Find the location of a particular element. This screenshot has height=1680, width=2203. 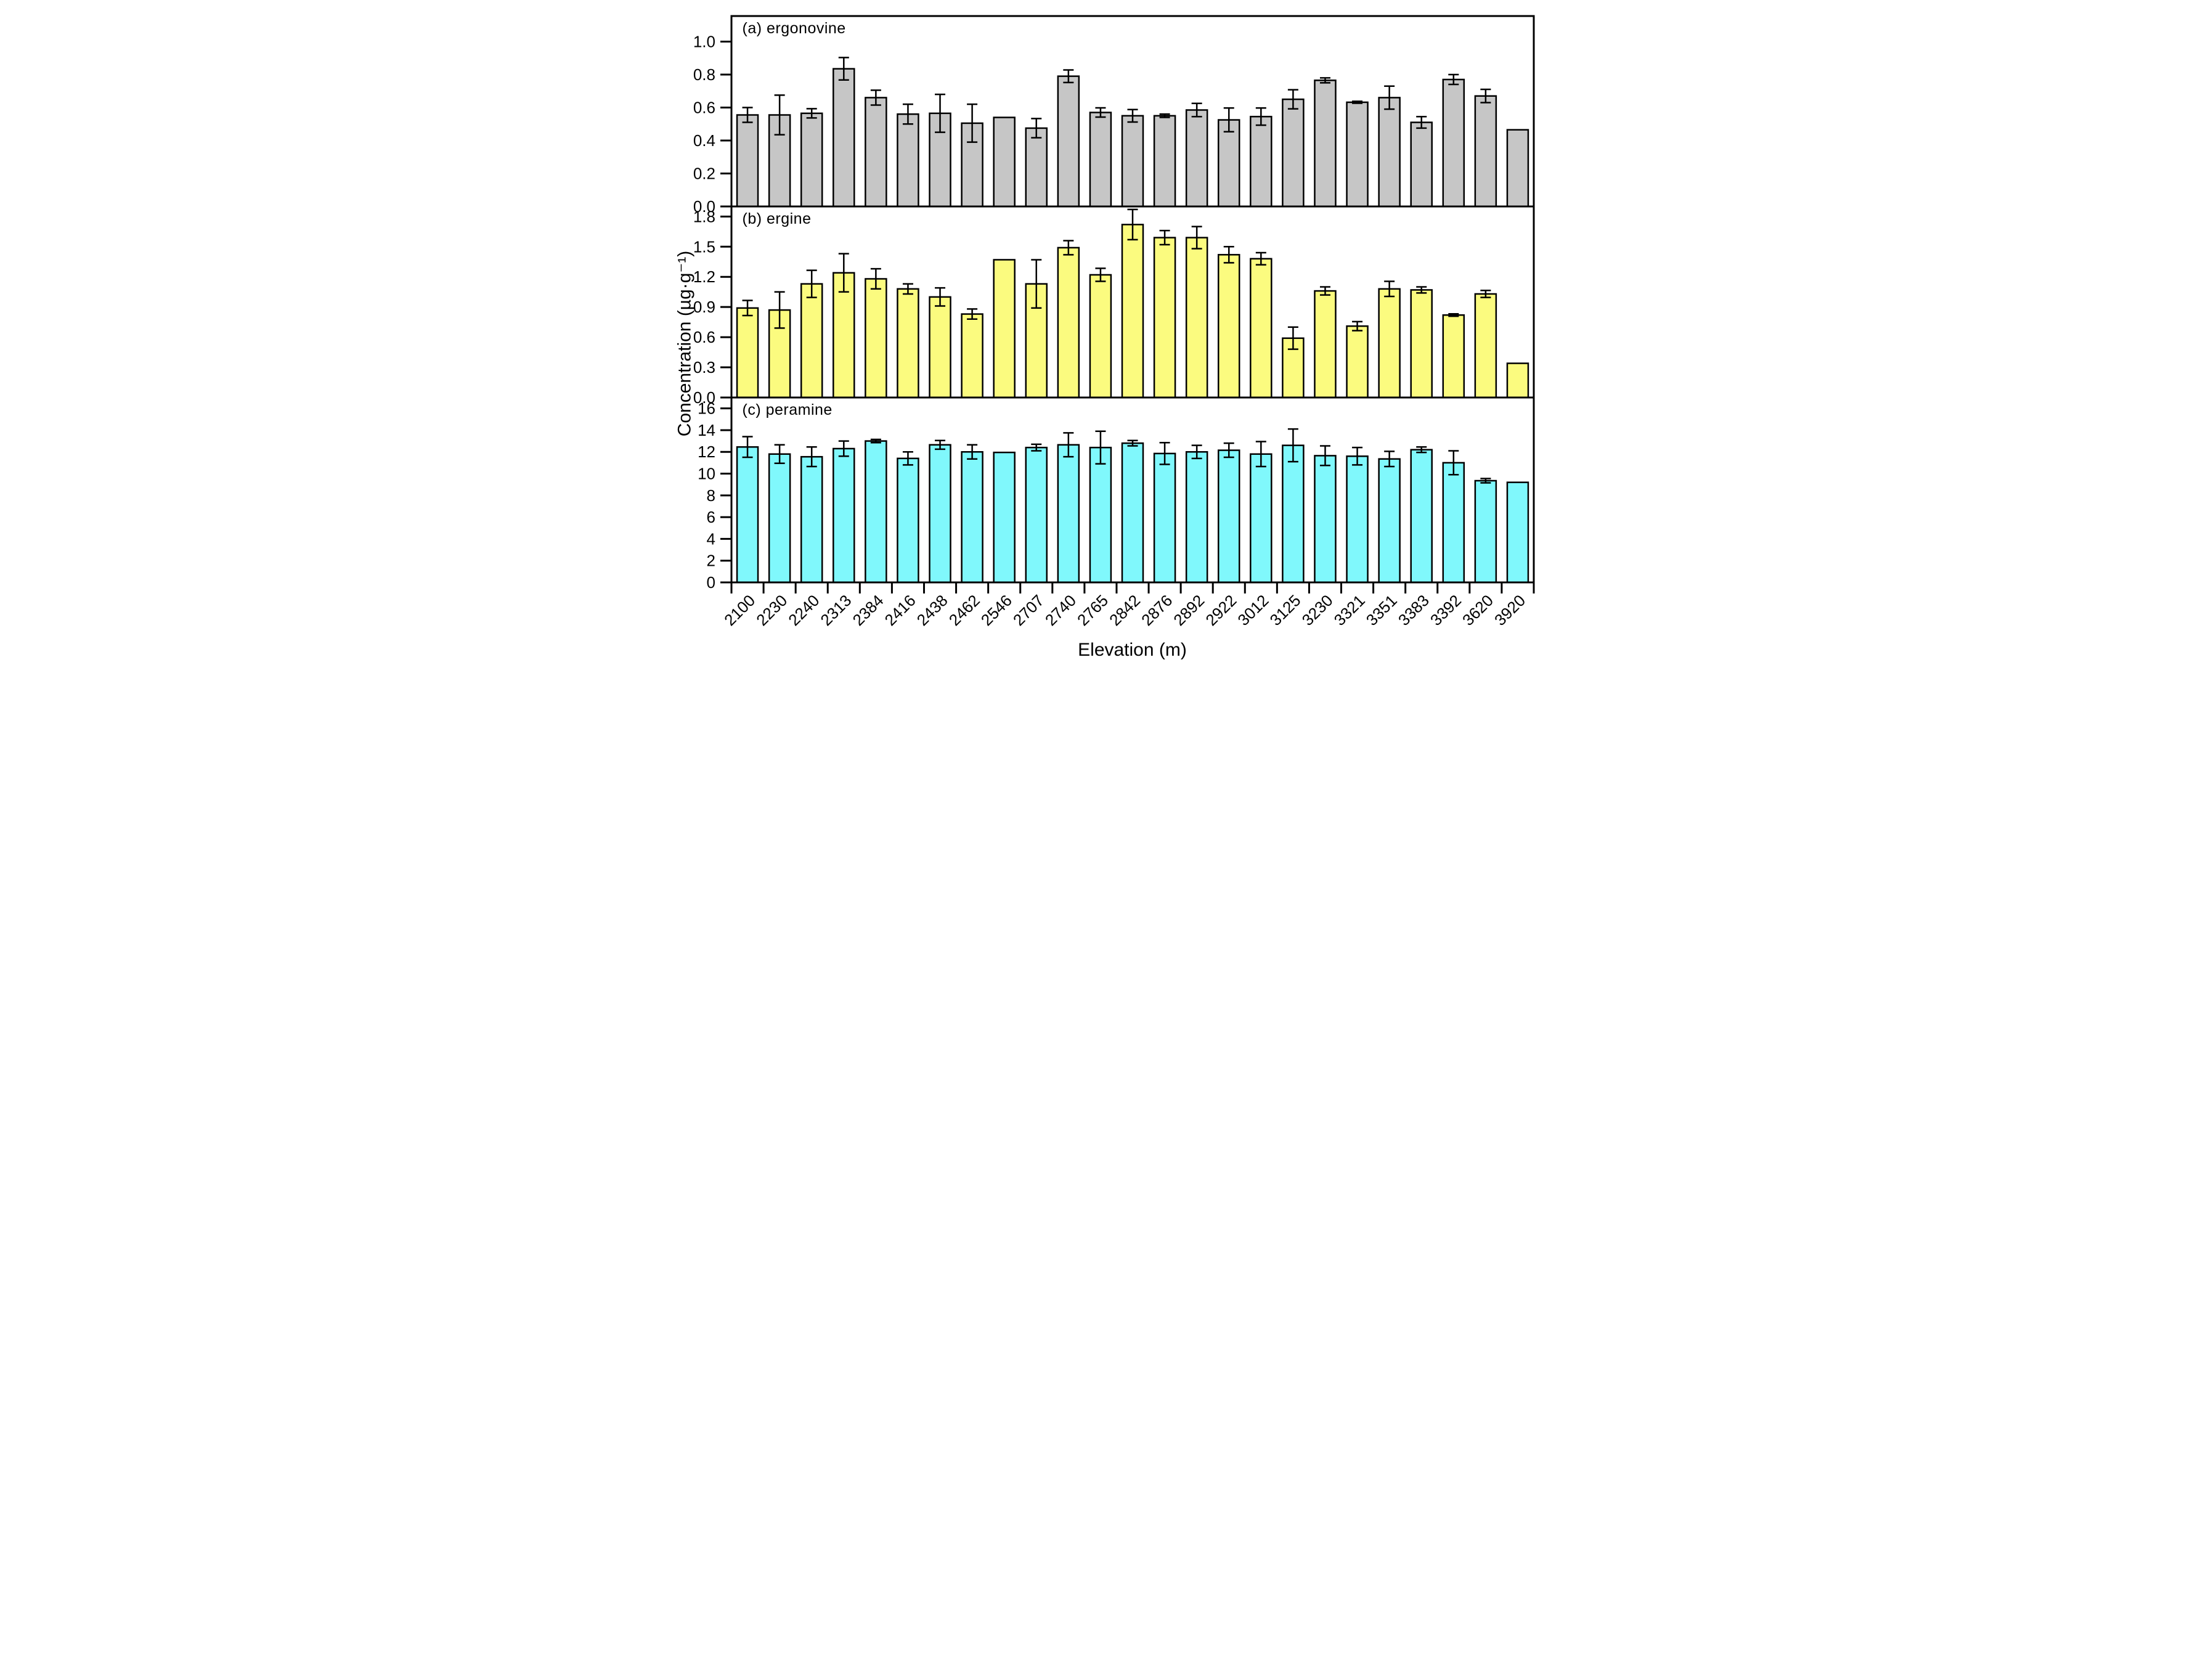

x-tick-label: 2922 is located at coordinates (1221, 610).